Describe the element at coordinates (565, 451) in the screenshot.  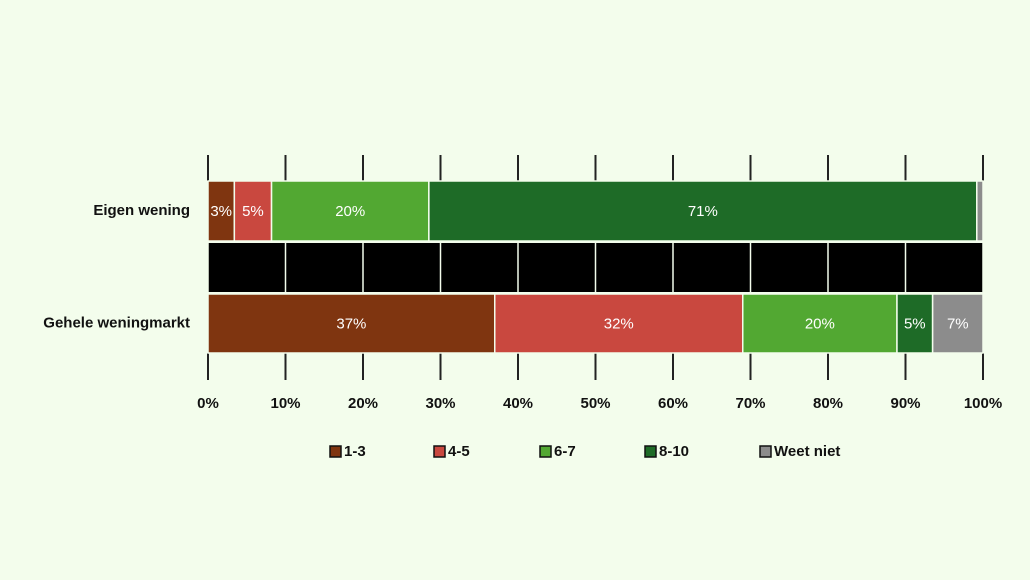
I see `legend-label: 6-7` at that location.